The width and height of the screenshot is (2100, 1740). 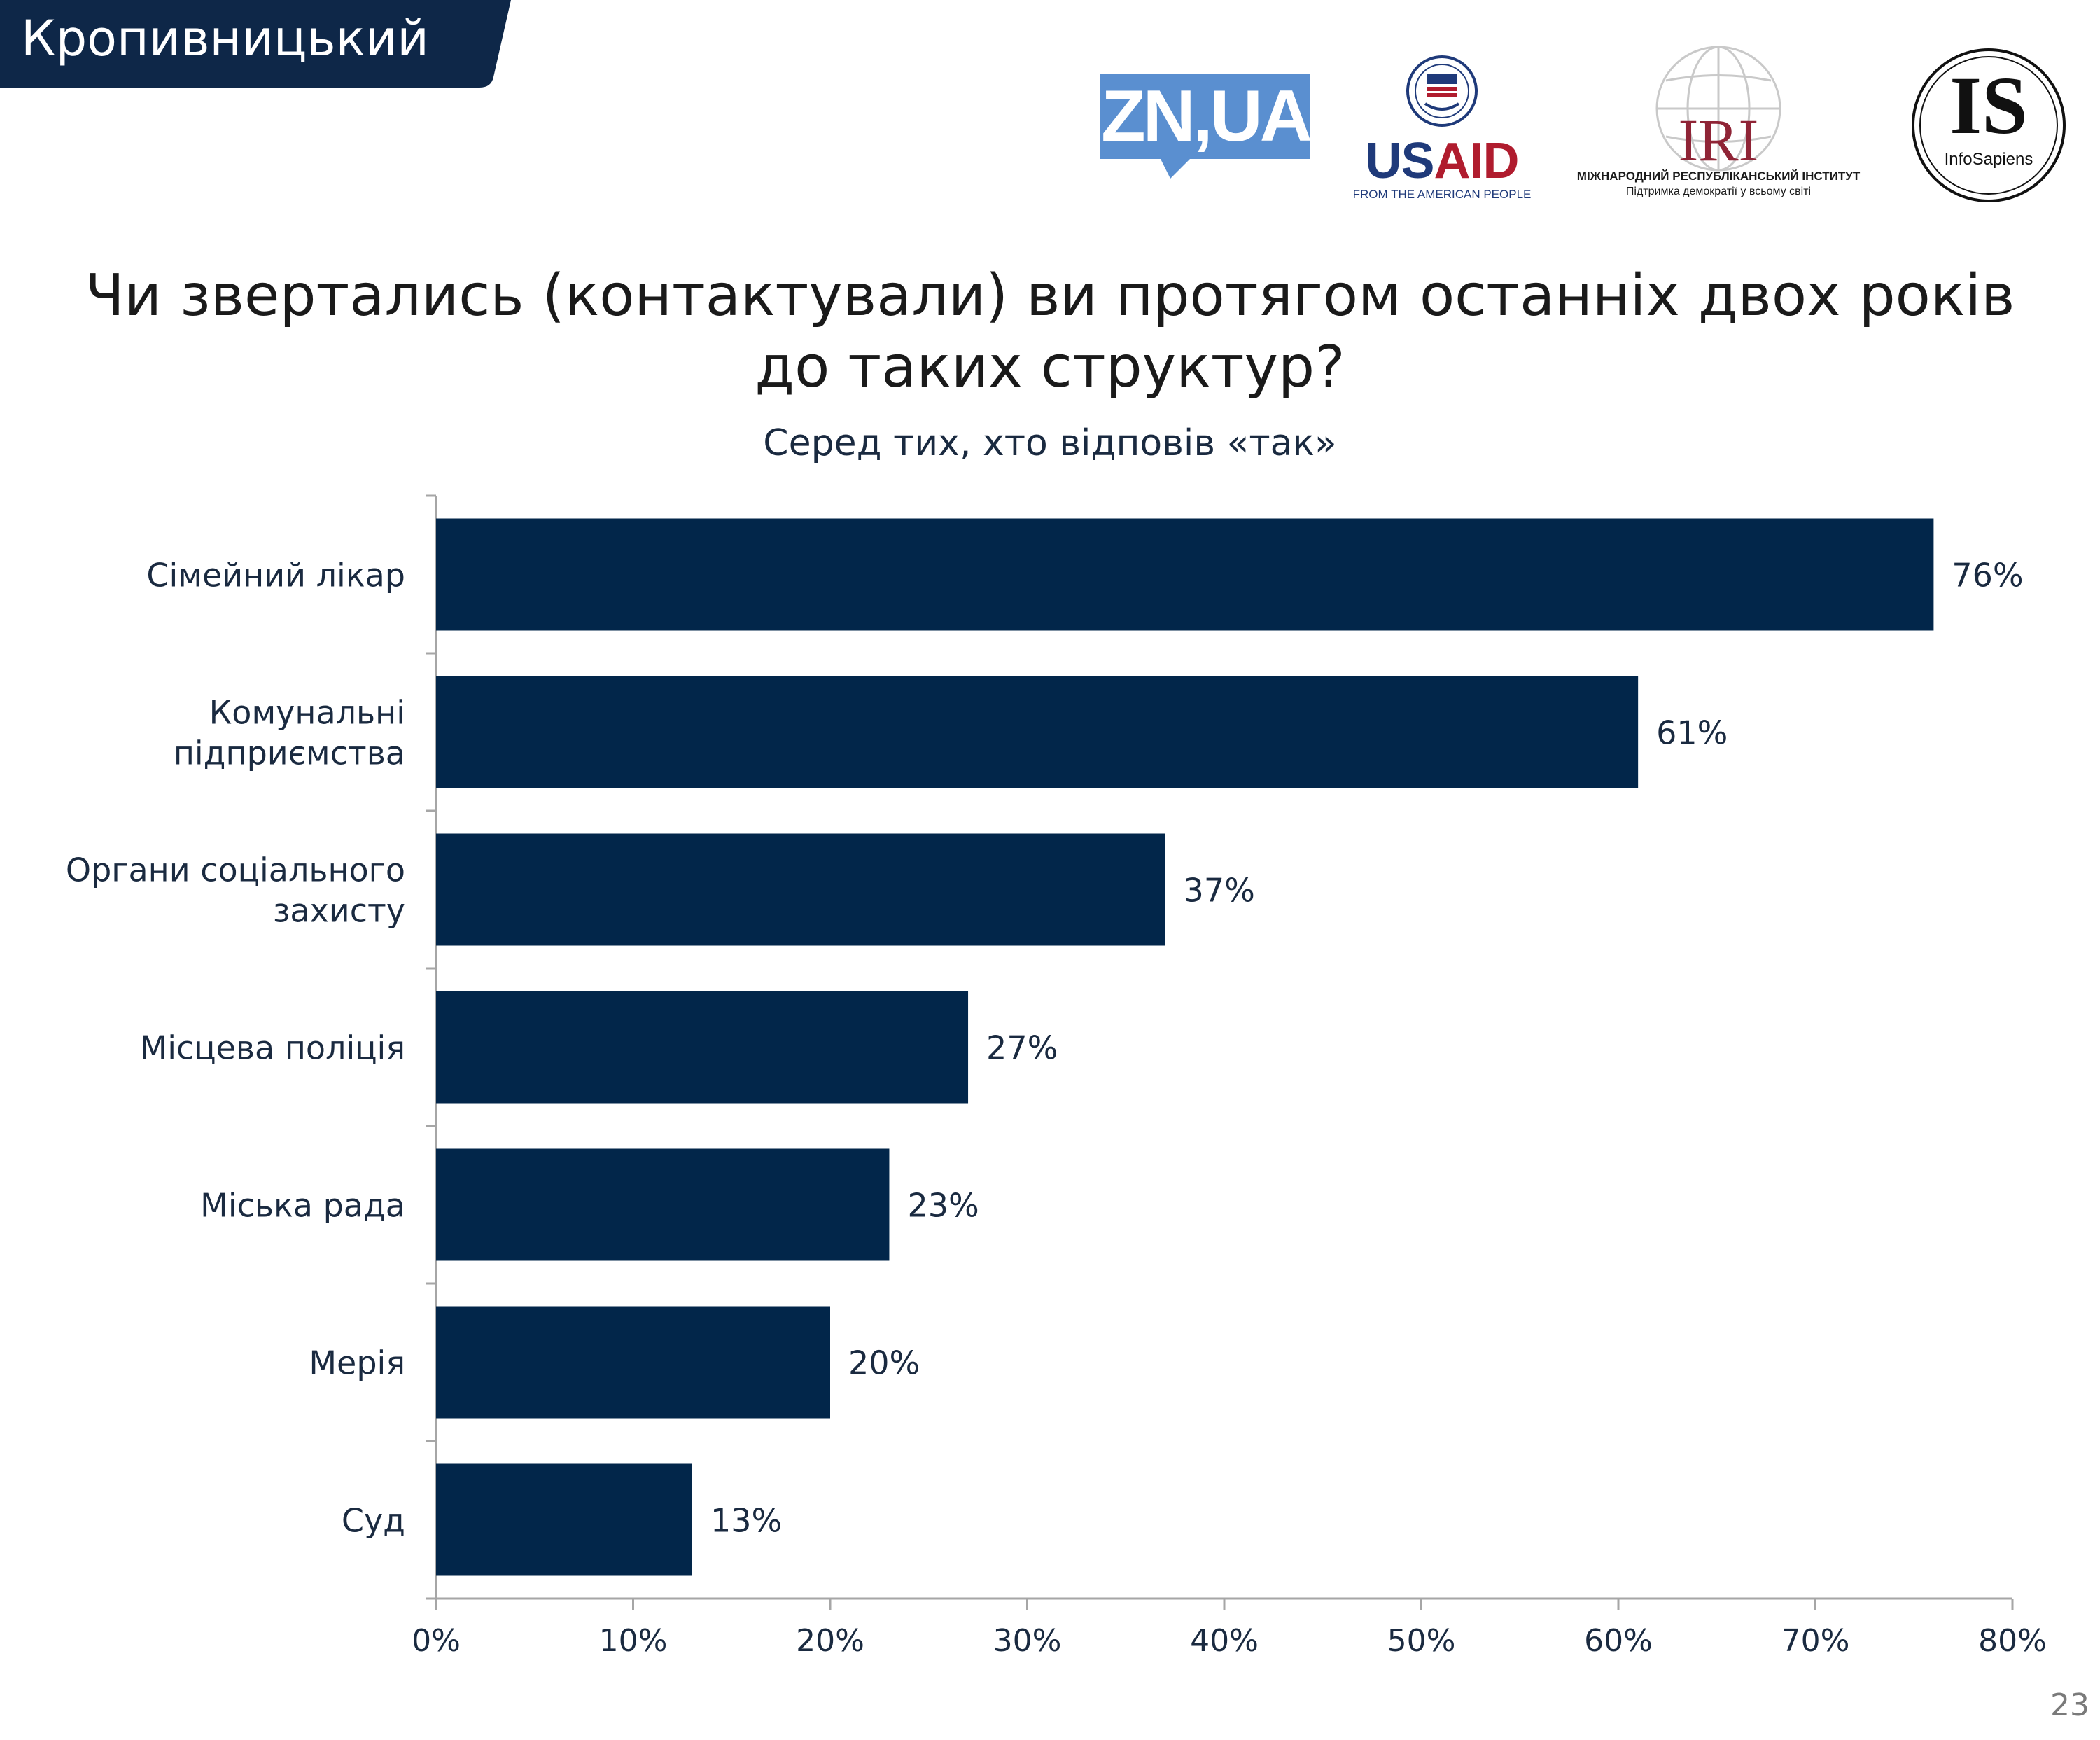 I want to click on city-label: Кропивницький, so click(x=225, y=38).